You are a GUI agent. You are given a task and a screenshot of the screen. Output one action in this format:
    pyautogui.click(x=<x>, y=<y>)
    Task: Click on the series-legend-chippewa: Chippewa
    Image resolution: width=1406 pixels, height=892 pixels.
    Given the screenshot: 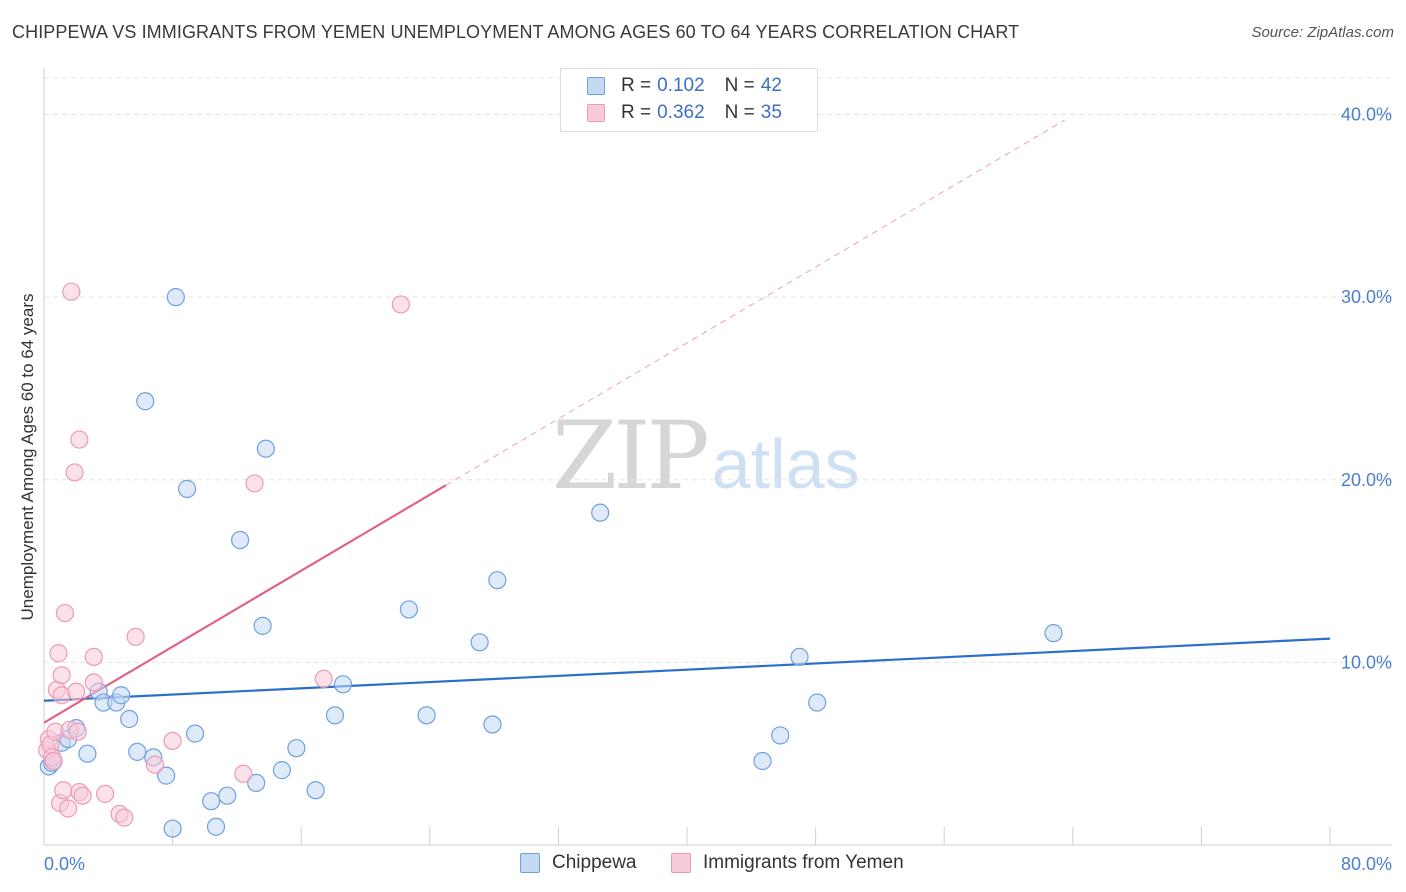 What is the action you would take?
    pyautogui.click(x=578, y=863)
    